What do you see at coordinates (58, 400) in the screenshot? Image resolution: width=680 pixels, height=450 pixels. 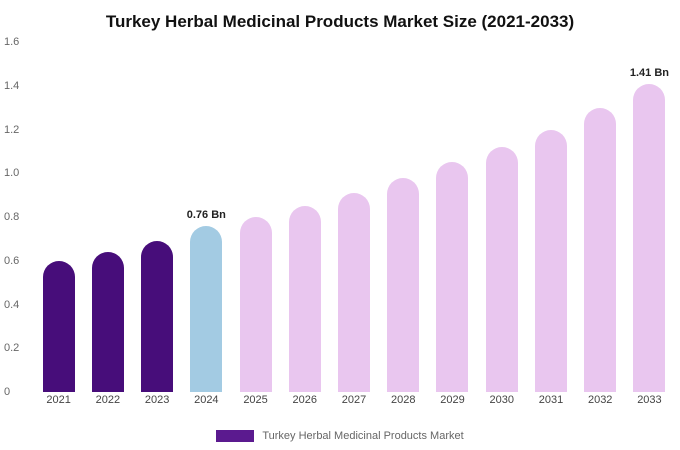 I see `x-tick-label-2021: 2021` at bounding box center [58, 400].